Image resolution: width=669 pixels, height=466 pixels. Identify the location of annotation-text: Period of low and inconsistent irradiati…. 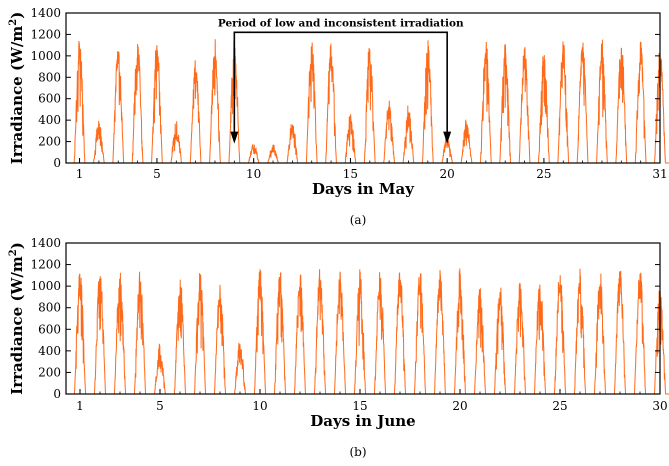
(341, 23).